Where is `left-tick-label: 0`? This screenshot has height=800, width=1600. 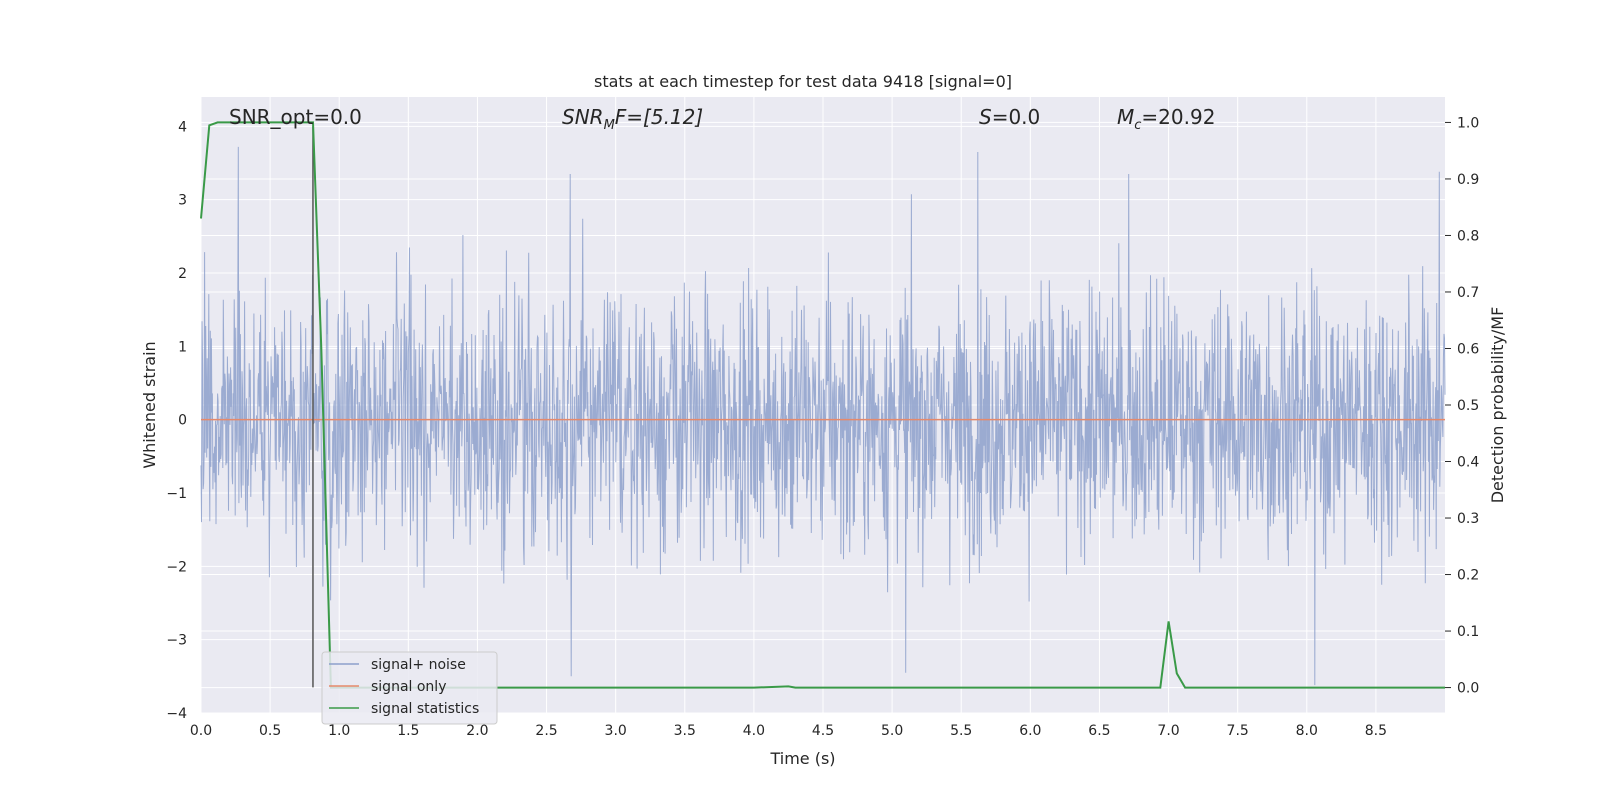 left-tick-label: 0 is located at coordinates (182, 421).